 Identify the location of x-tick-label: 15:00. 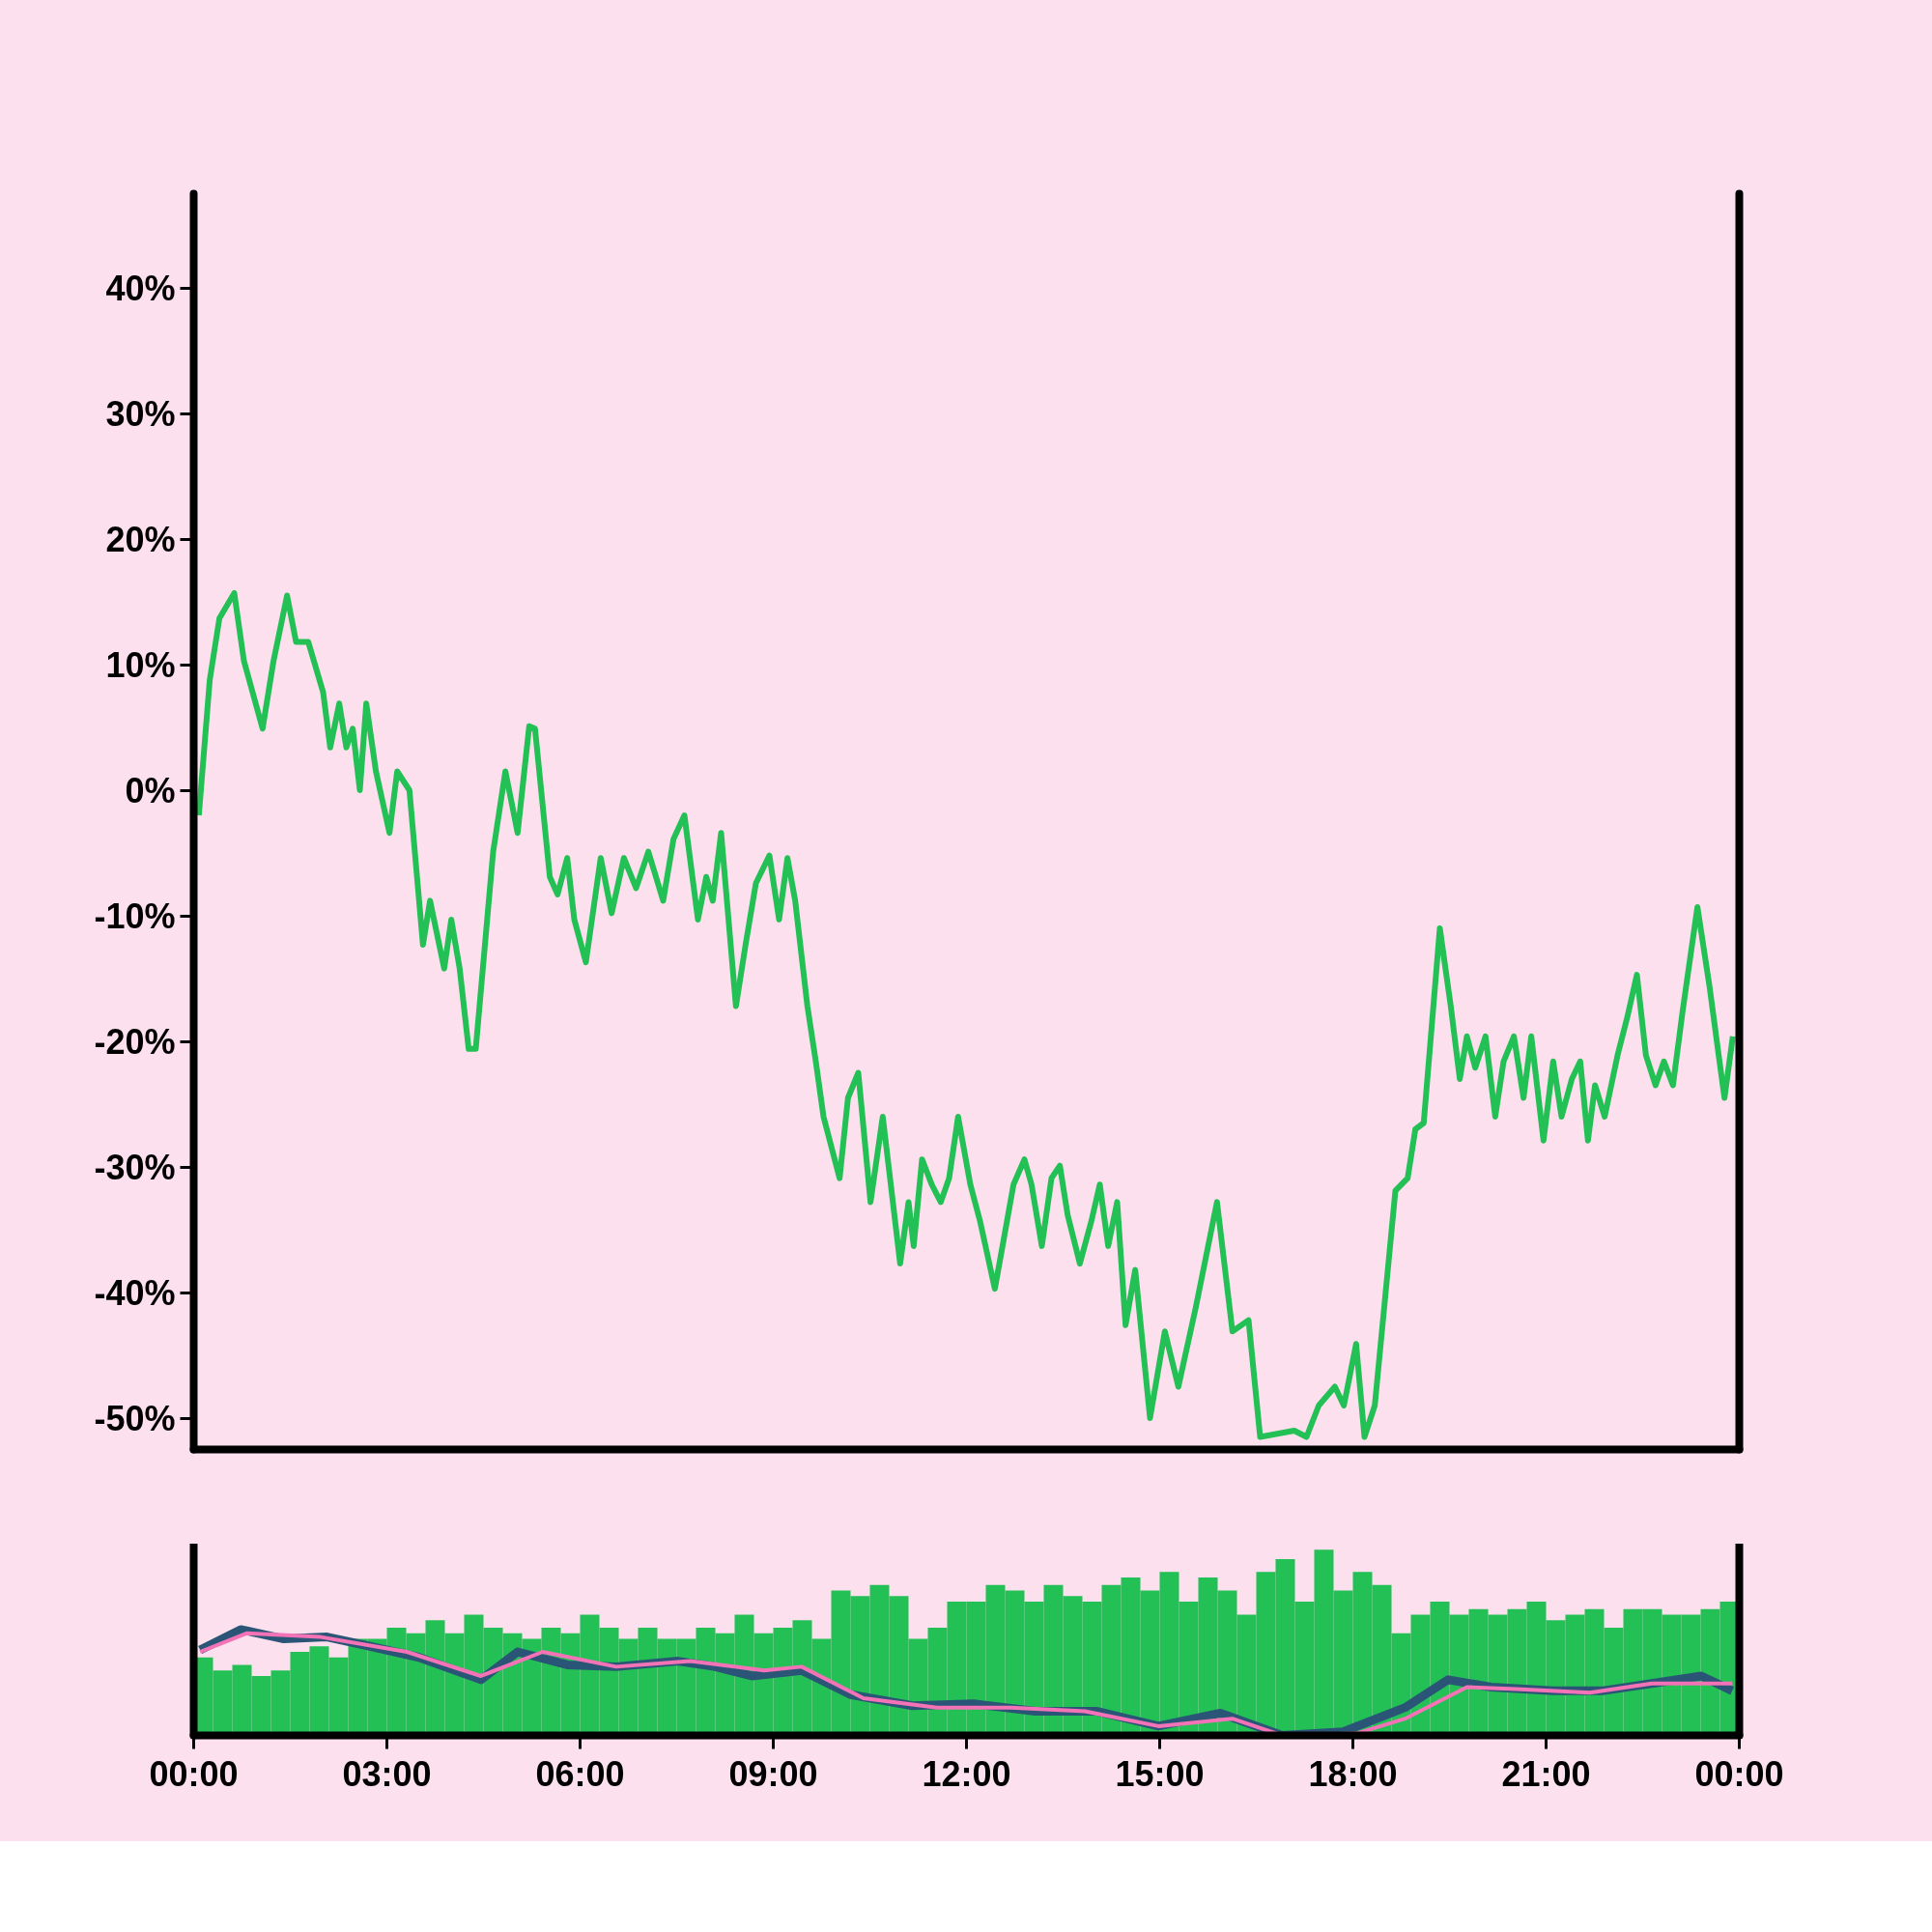
(1160, 1773).